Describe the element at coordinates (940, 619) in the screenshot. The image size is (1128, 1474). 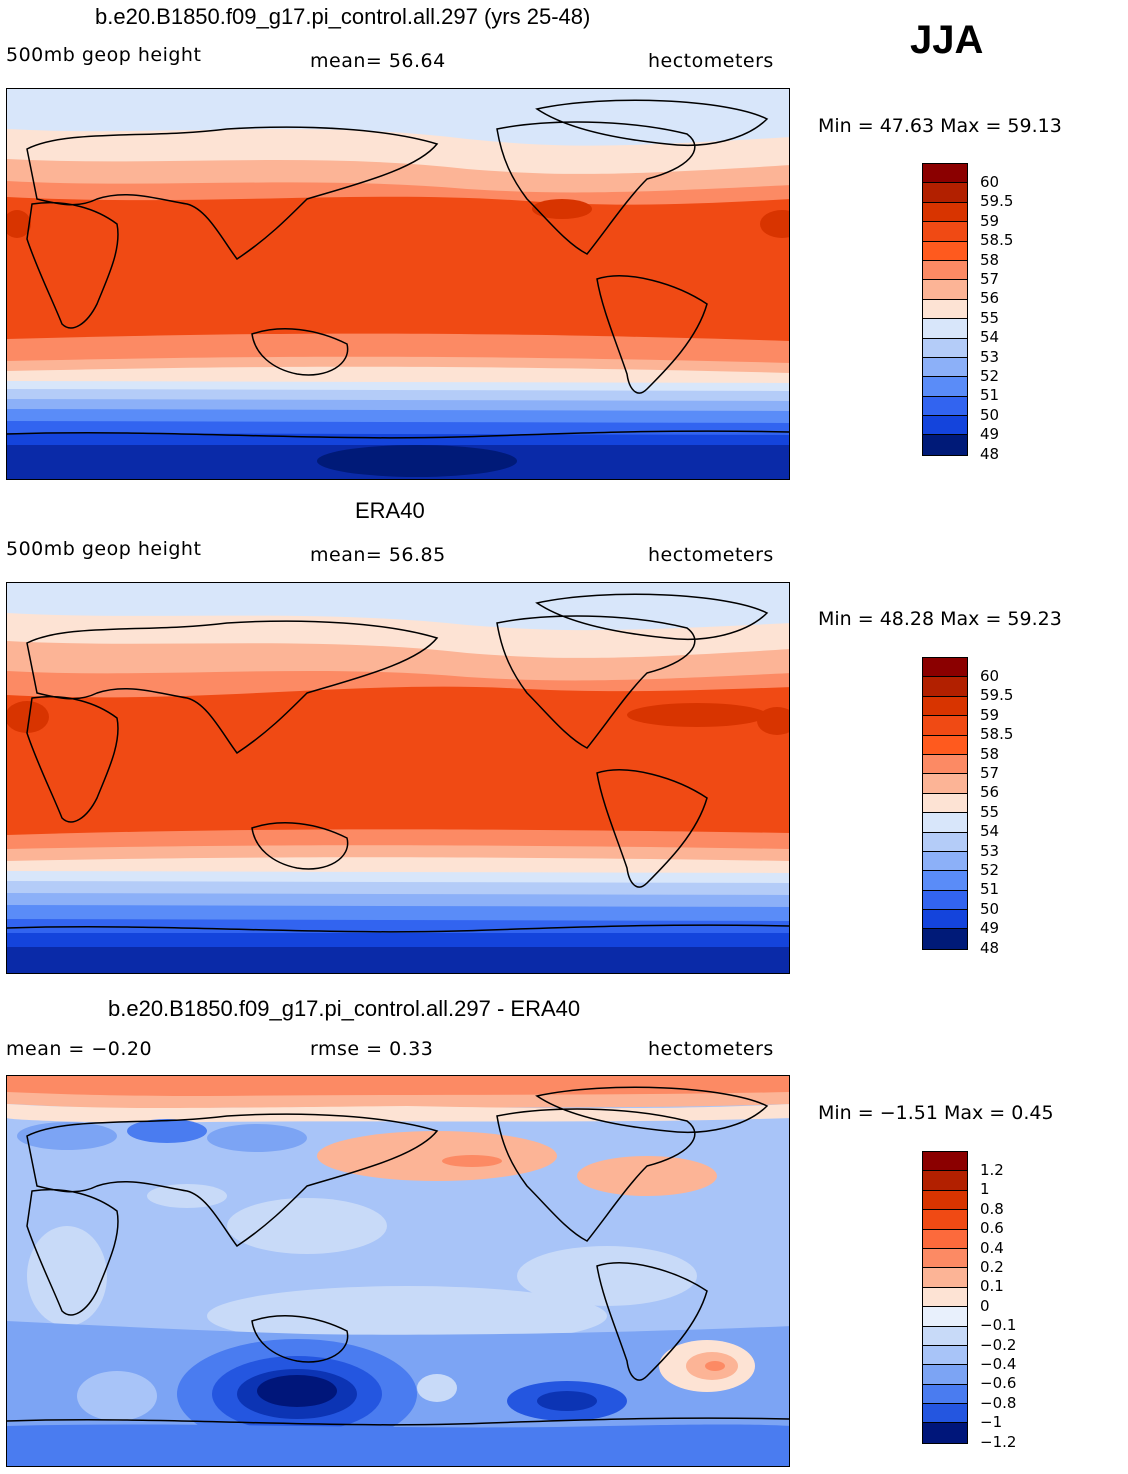
I see `panel2-minmax: Min = 48.28 Max = 59.23` at that location.